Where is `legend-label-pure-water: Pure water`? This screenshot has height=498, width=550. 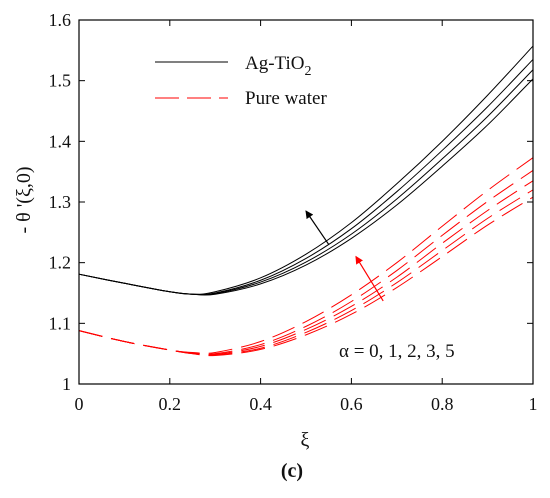
legend-label-pure-water: Pure water is located at coordinates (286, 98).